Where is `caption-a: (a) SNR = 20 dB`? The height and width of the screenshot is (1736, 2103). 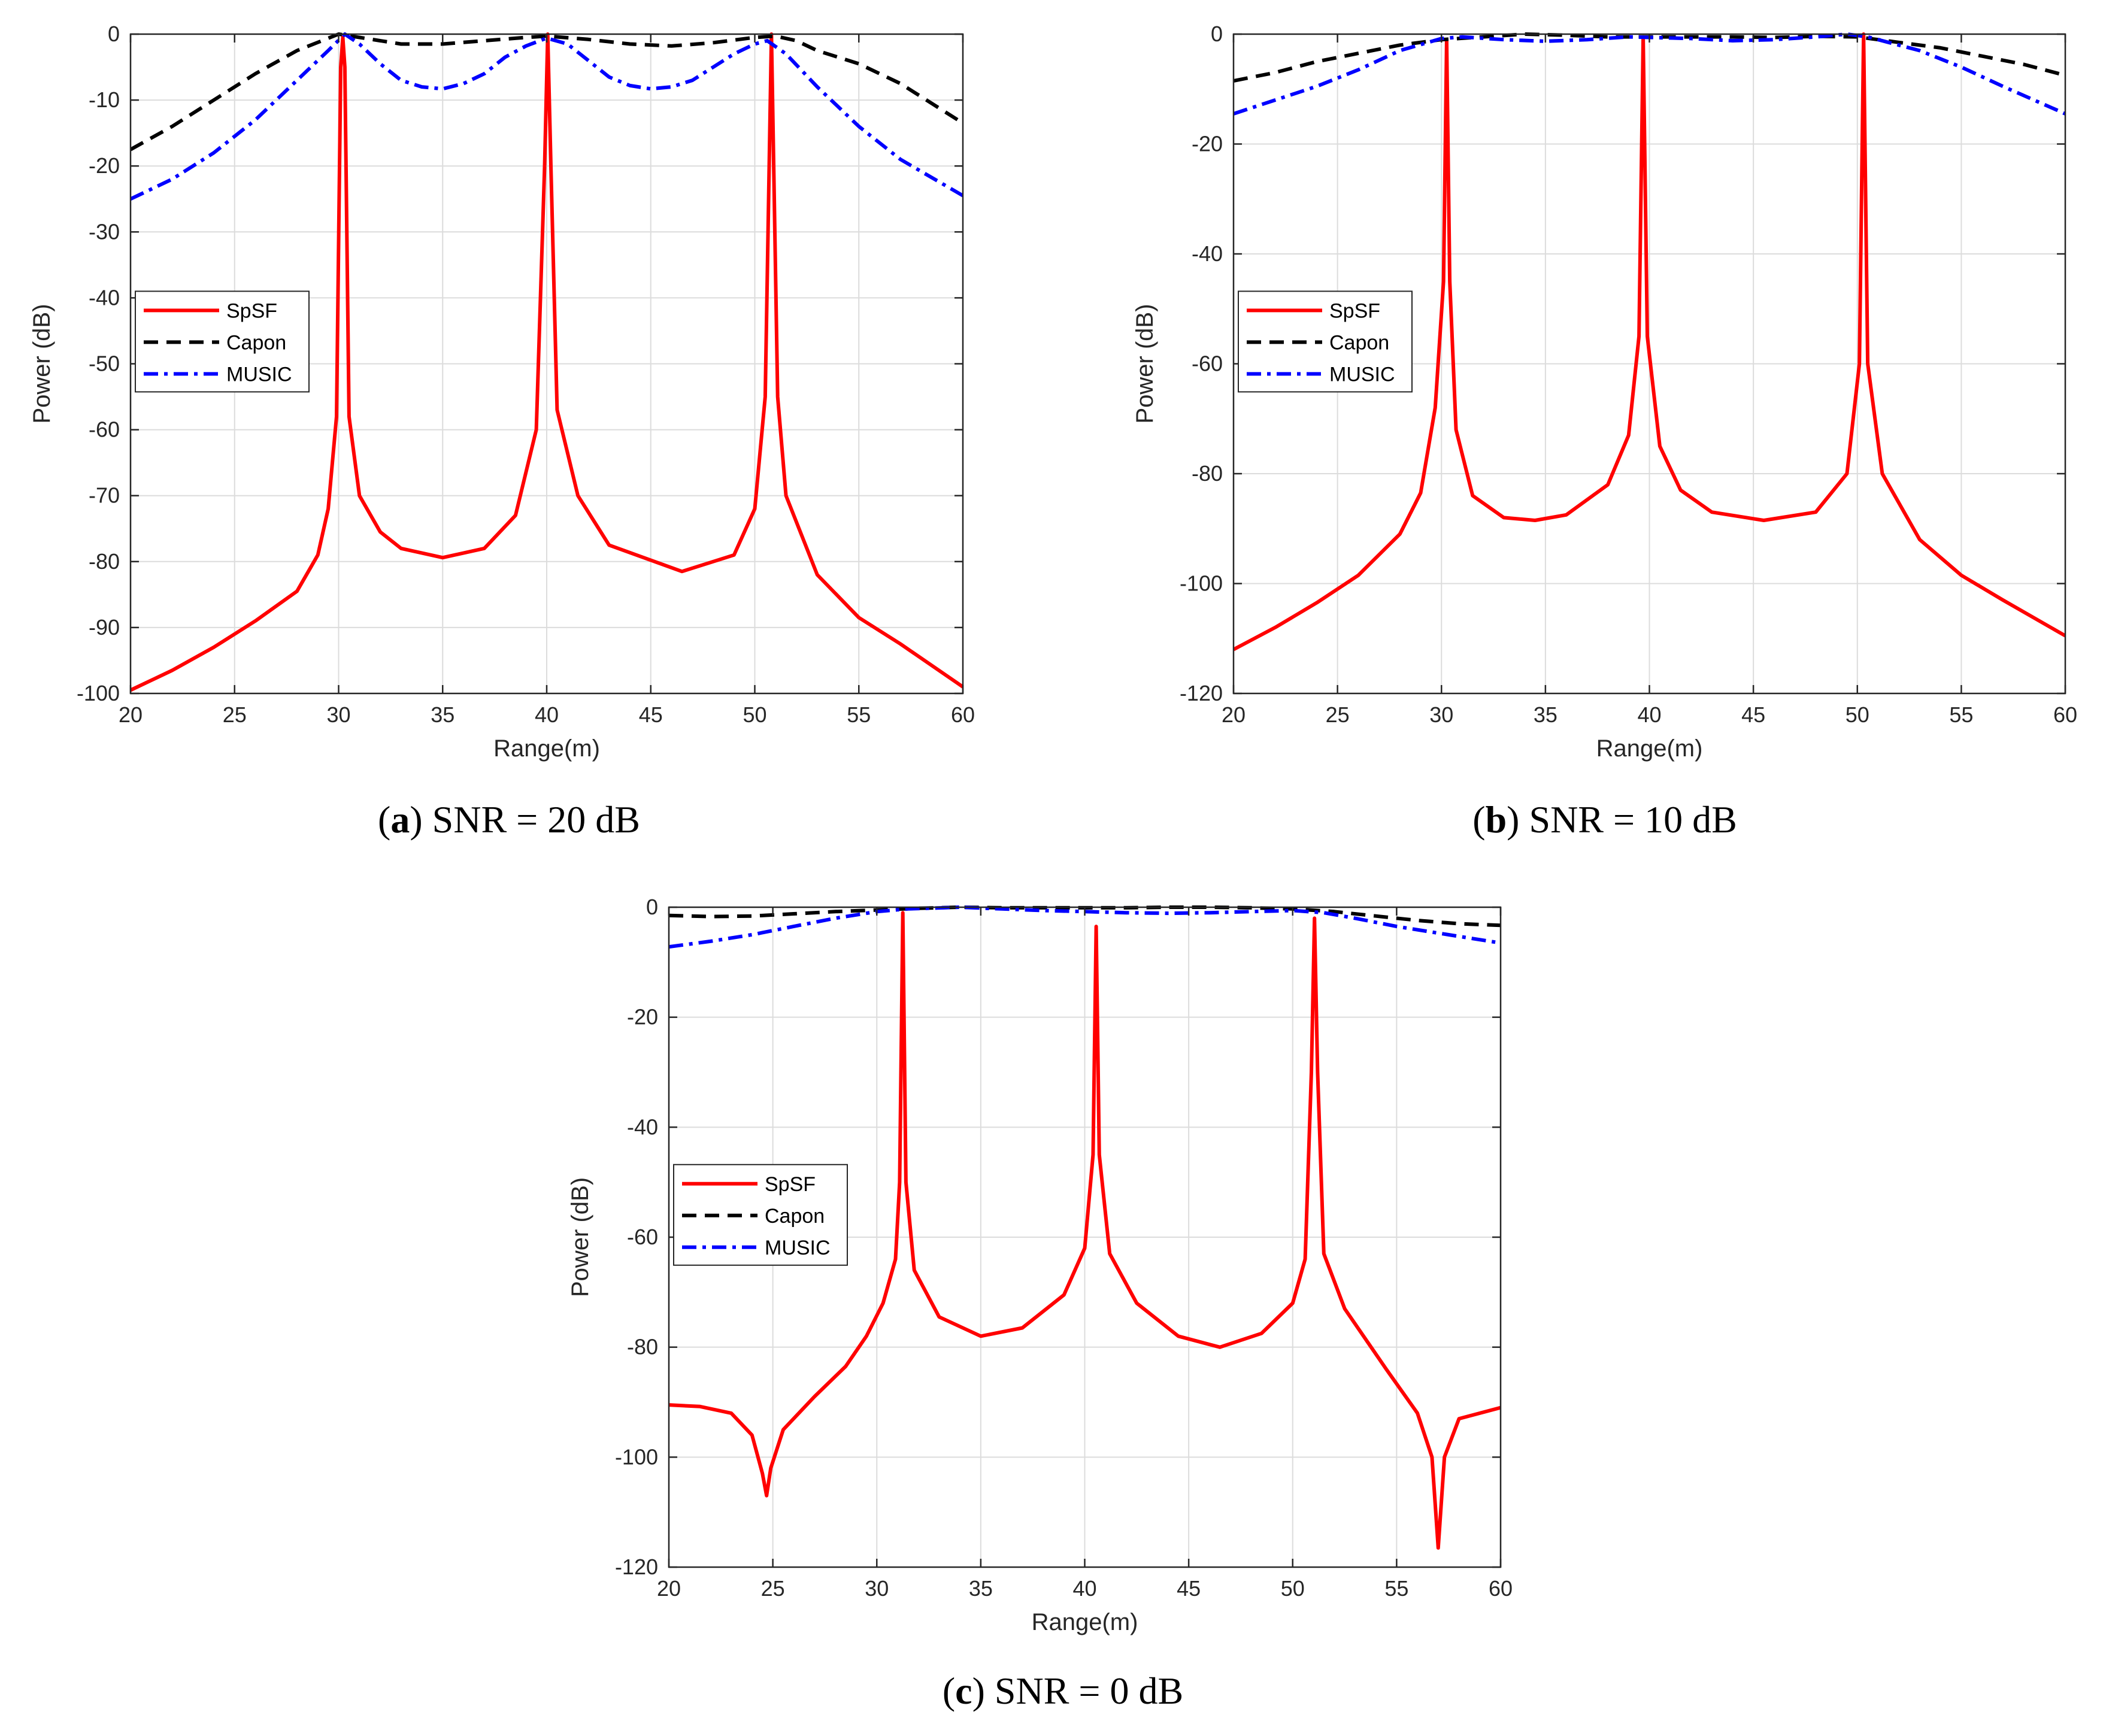 caption-a: (a) SNR = 20 dB is located at coordinates (509, 819).